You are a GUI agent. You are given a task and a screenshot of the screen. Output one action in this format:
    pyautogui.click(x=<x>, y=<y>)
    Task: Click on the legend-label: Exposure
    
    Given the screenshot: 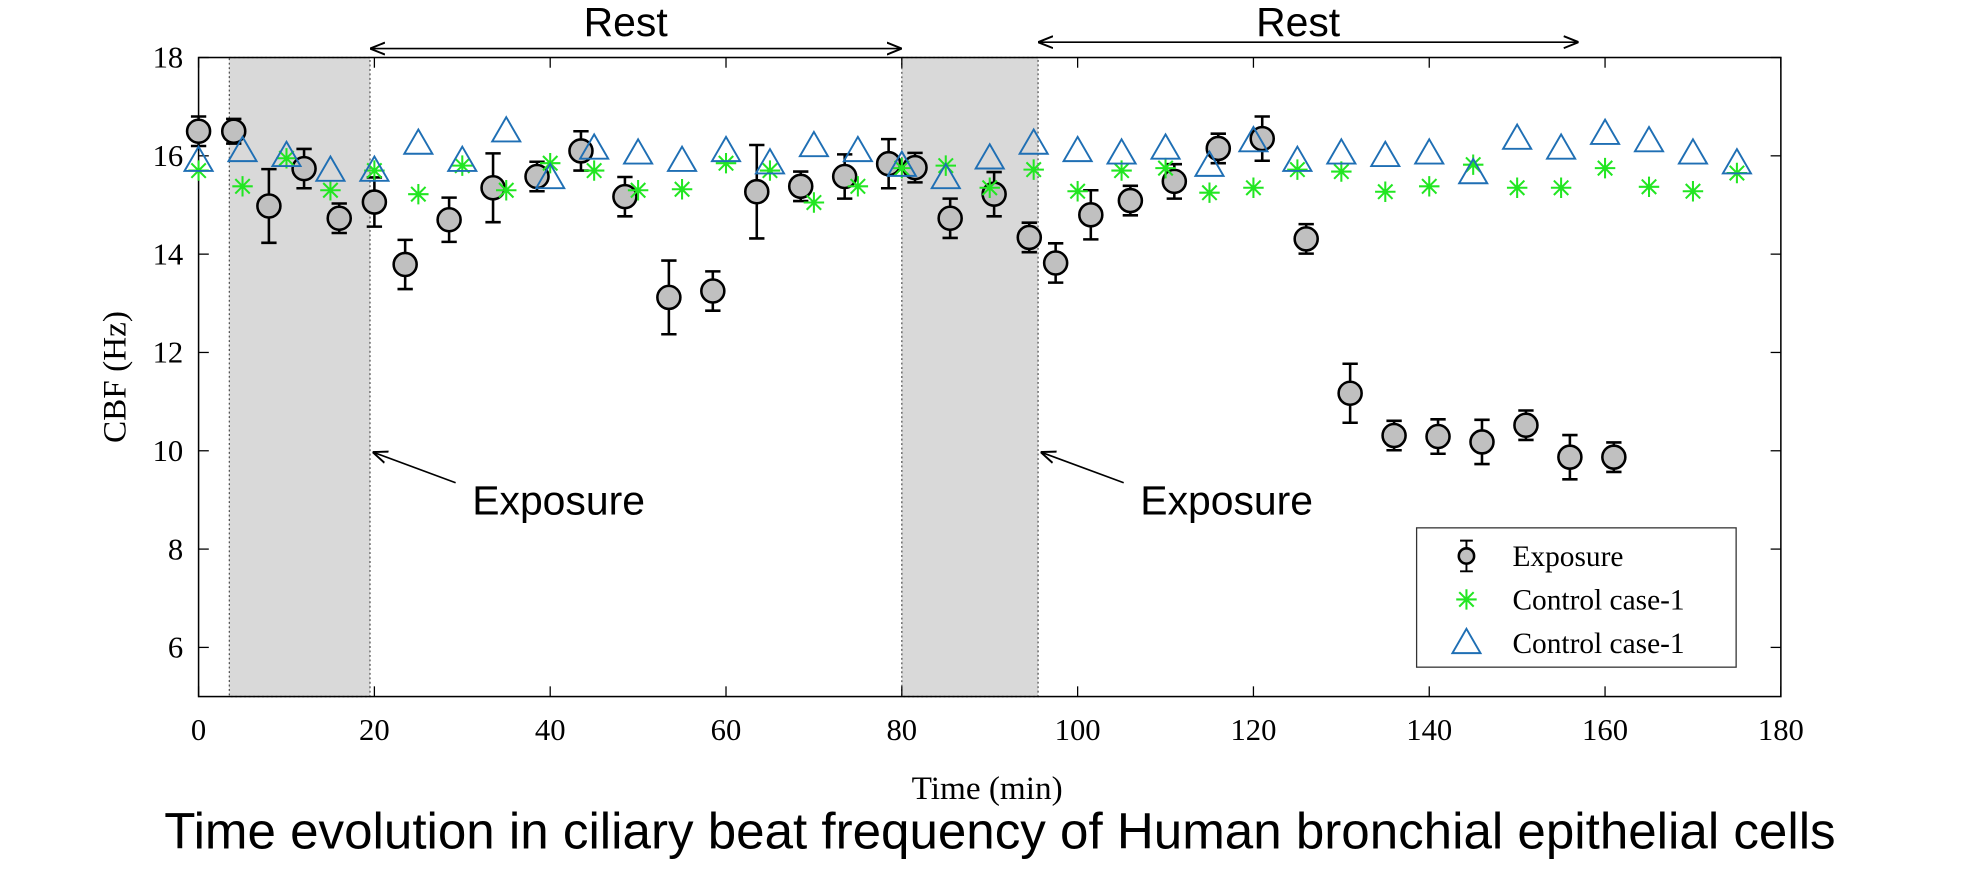 What is the action you would take?
    pyautogui.click(x=1567, y=557)
    